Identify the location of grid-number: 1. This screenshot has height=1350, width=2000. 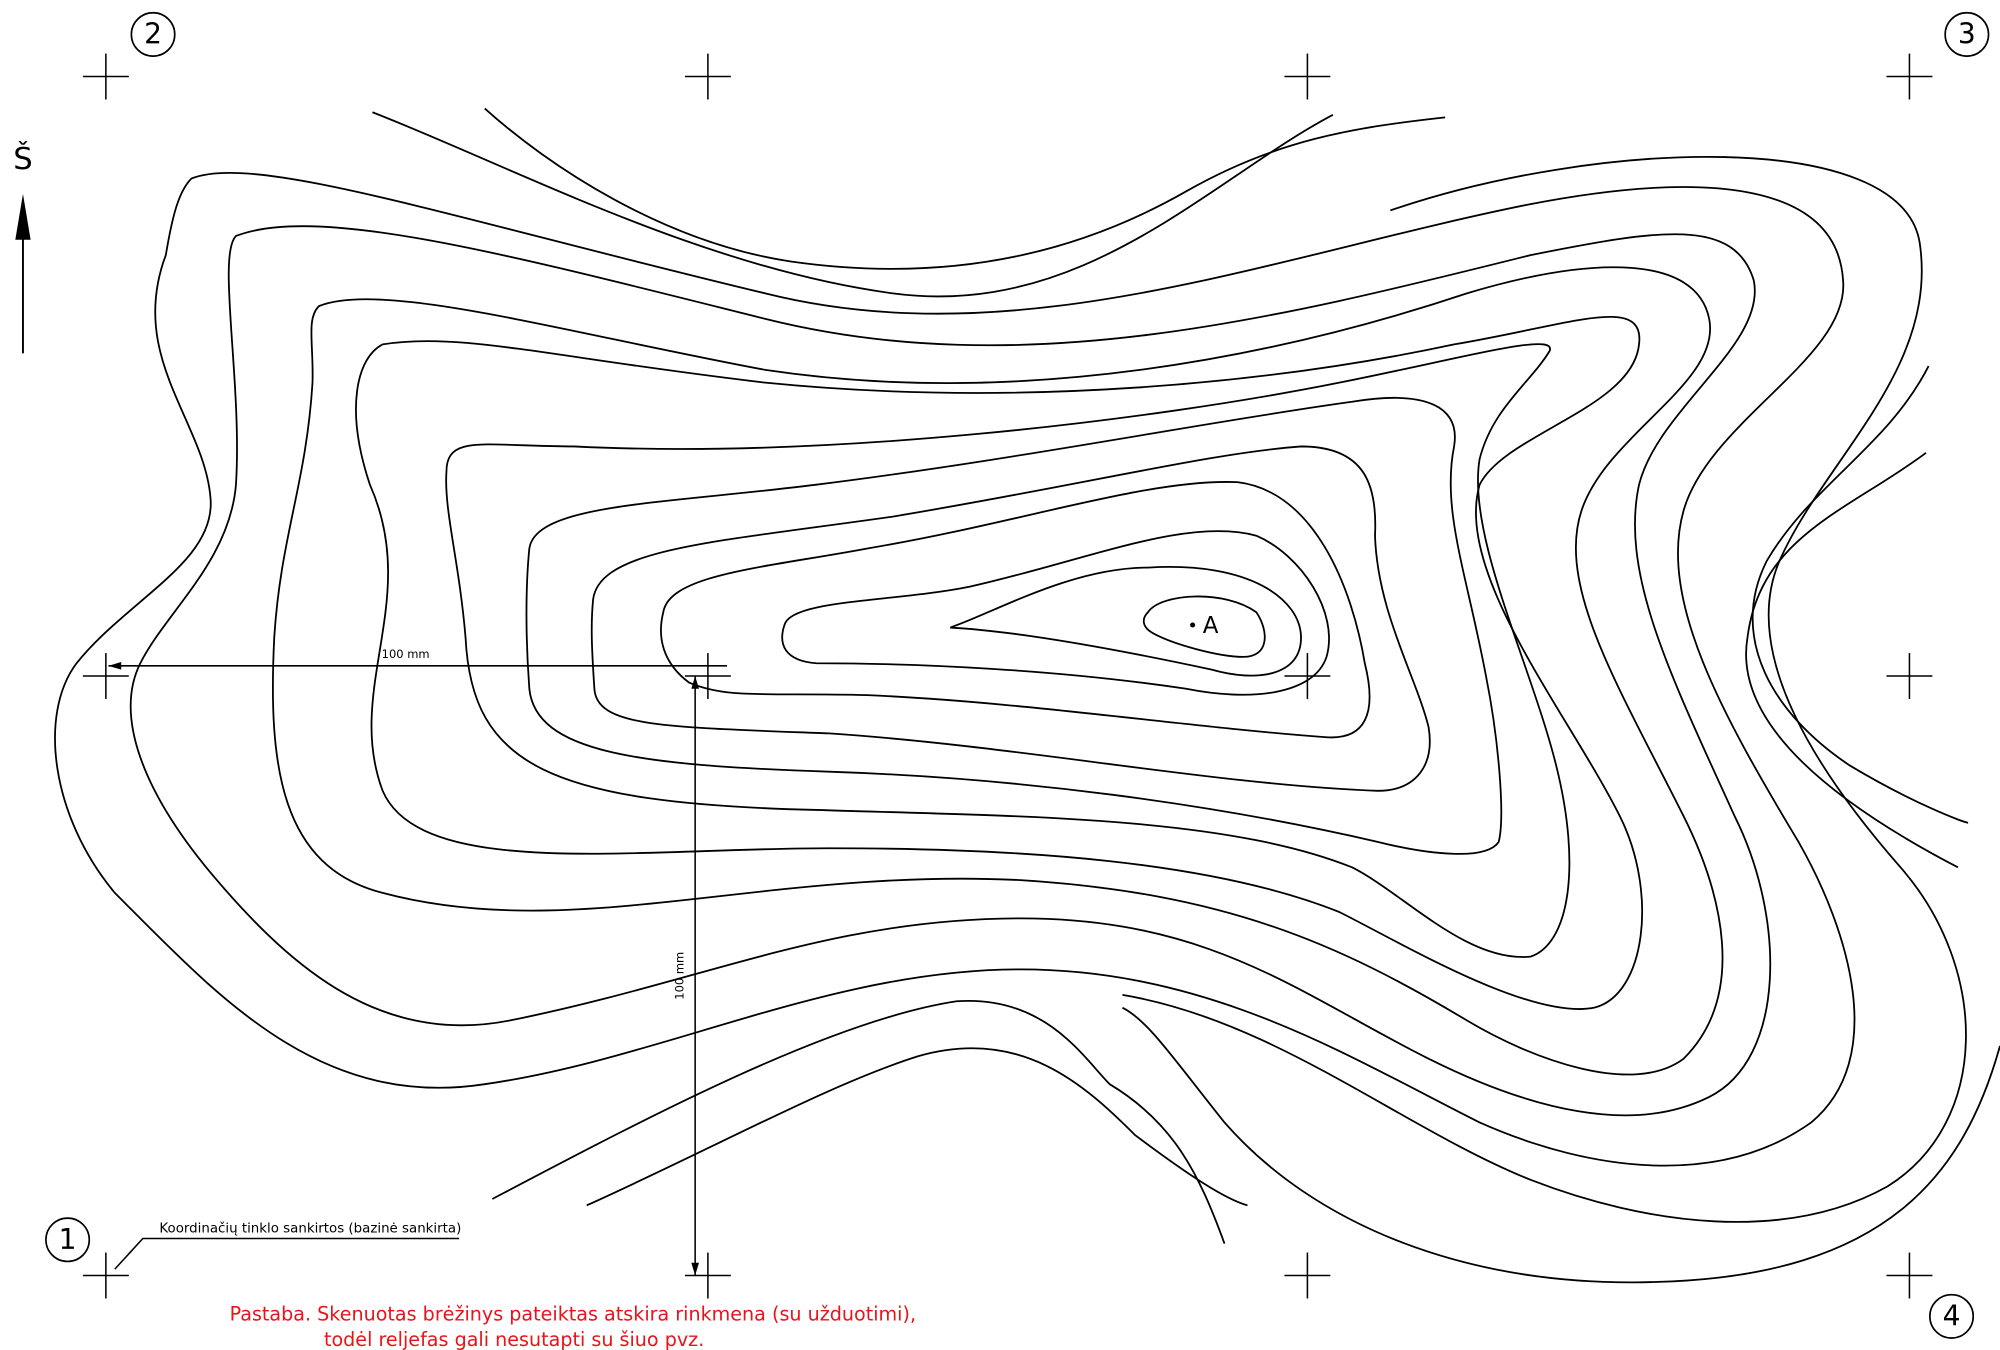
(68, 1239).